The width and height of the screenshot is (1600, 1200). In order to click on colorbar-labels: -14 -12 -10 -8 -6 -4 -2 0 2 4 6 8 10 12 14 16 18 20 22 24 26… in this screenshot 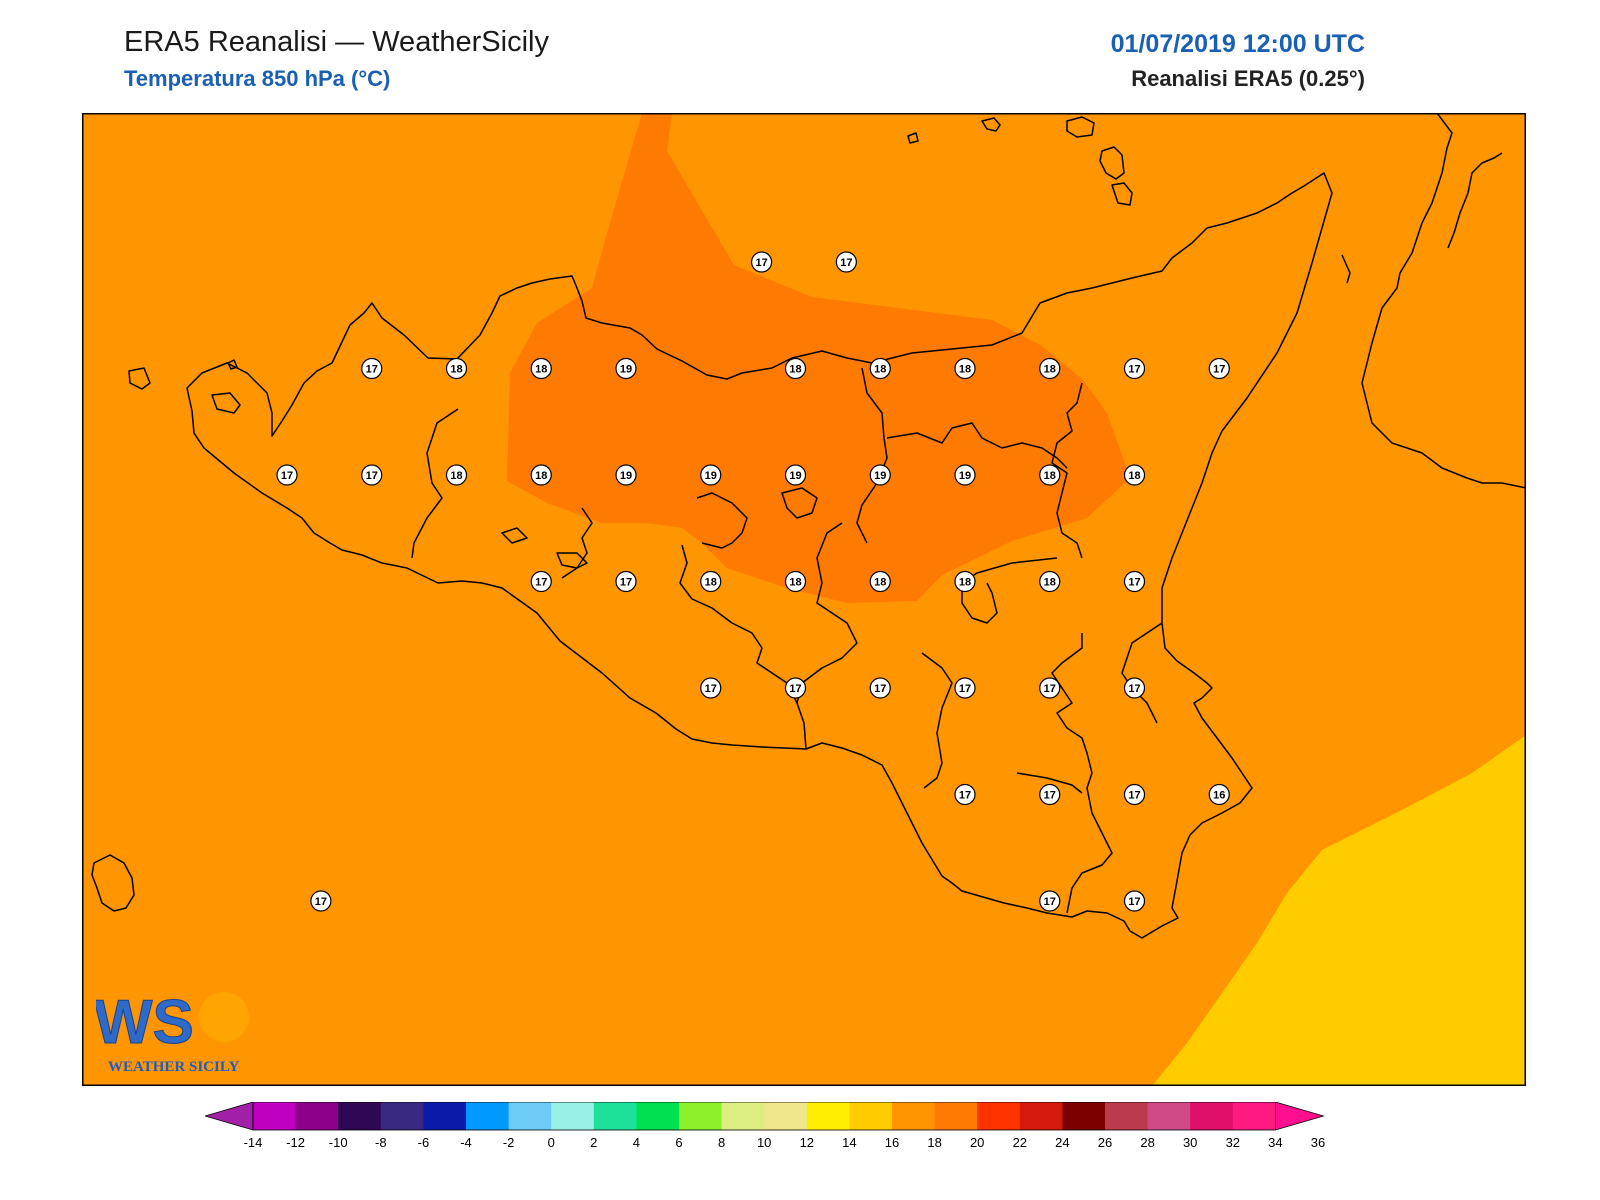, I will do `click(785, 1142)`.